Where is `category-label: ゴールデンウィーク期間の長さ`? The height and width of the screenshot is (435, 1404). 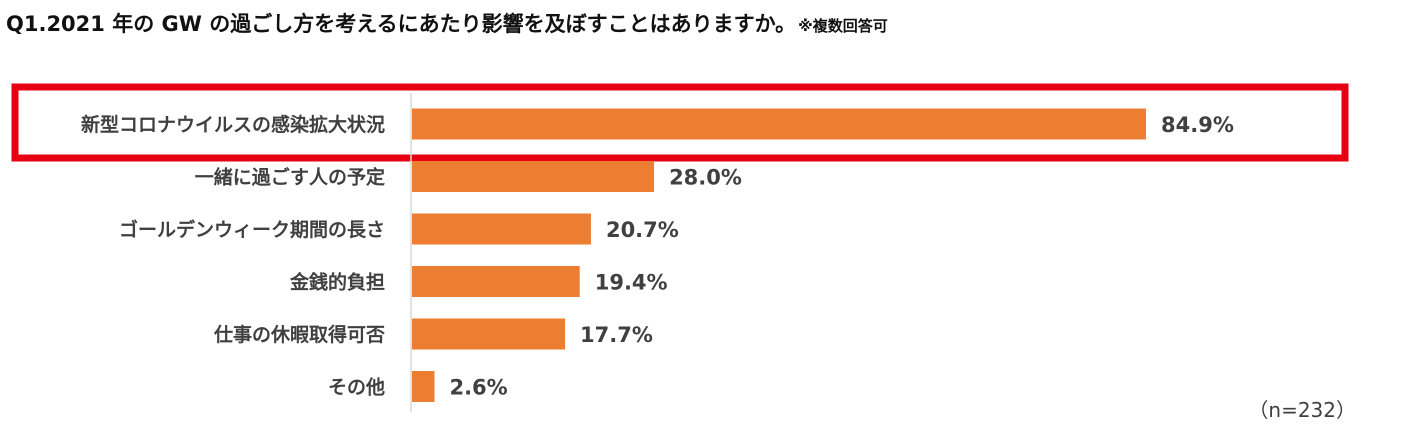 category-label: ゴールデンウィーク期間の長さ is located at coordinates (252, 229).